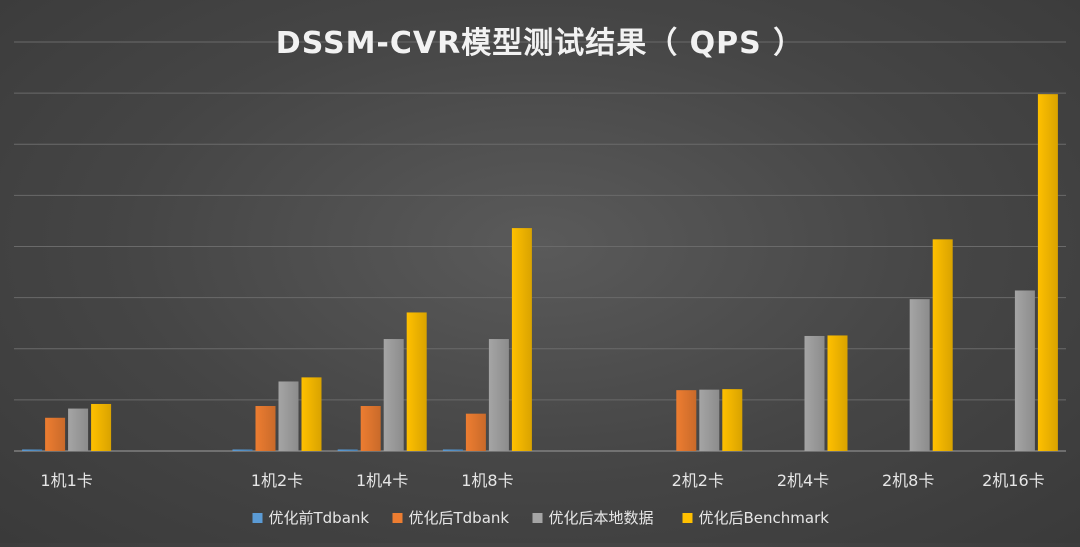 This screenshot has width=1080, height=547. Describe the element at coordinates (319, 518) in the screenshot. I see `legend-label: 优化前Tdbank` at that location.